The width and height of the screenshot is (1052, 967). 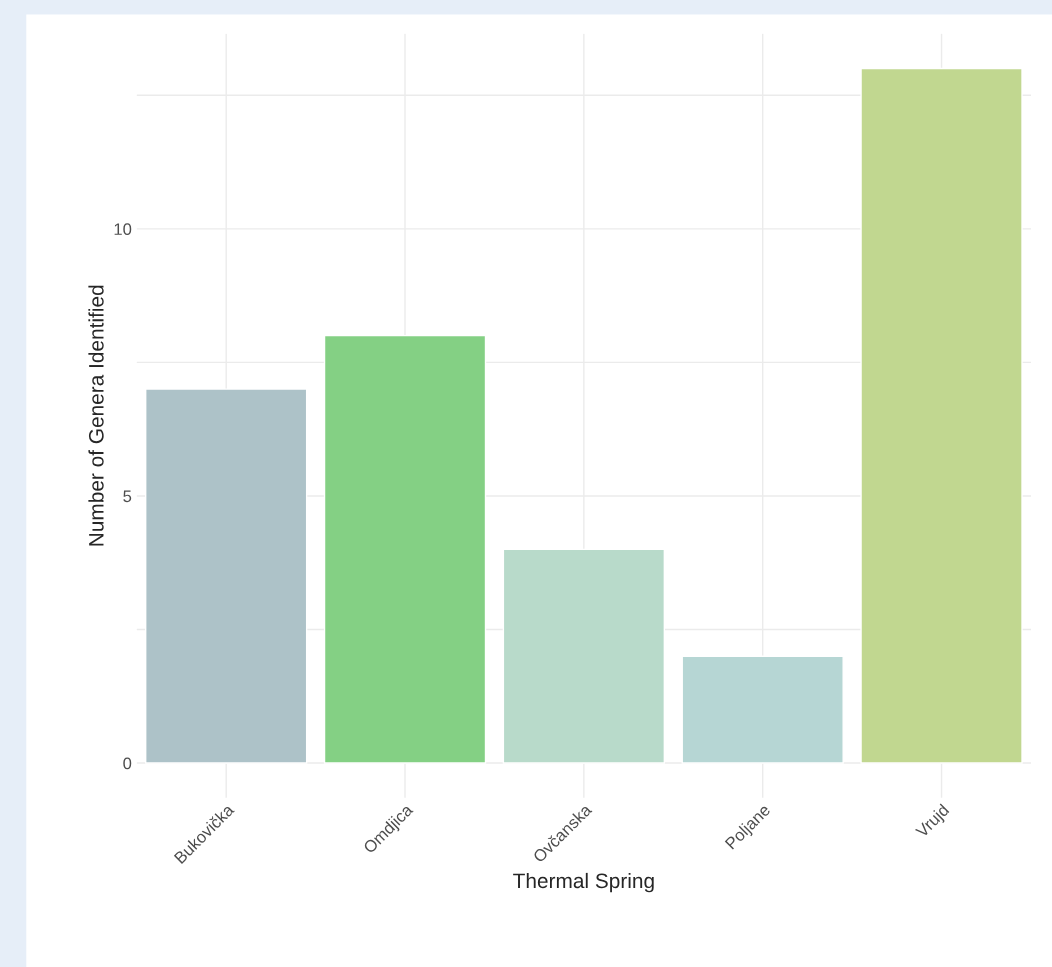 What do you see at coordinates (583, 882) in the screenshot?
I see `x-axis-title: Thermal Spring` at bounding box center [583, 882].